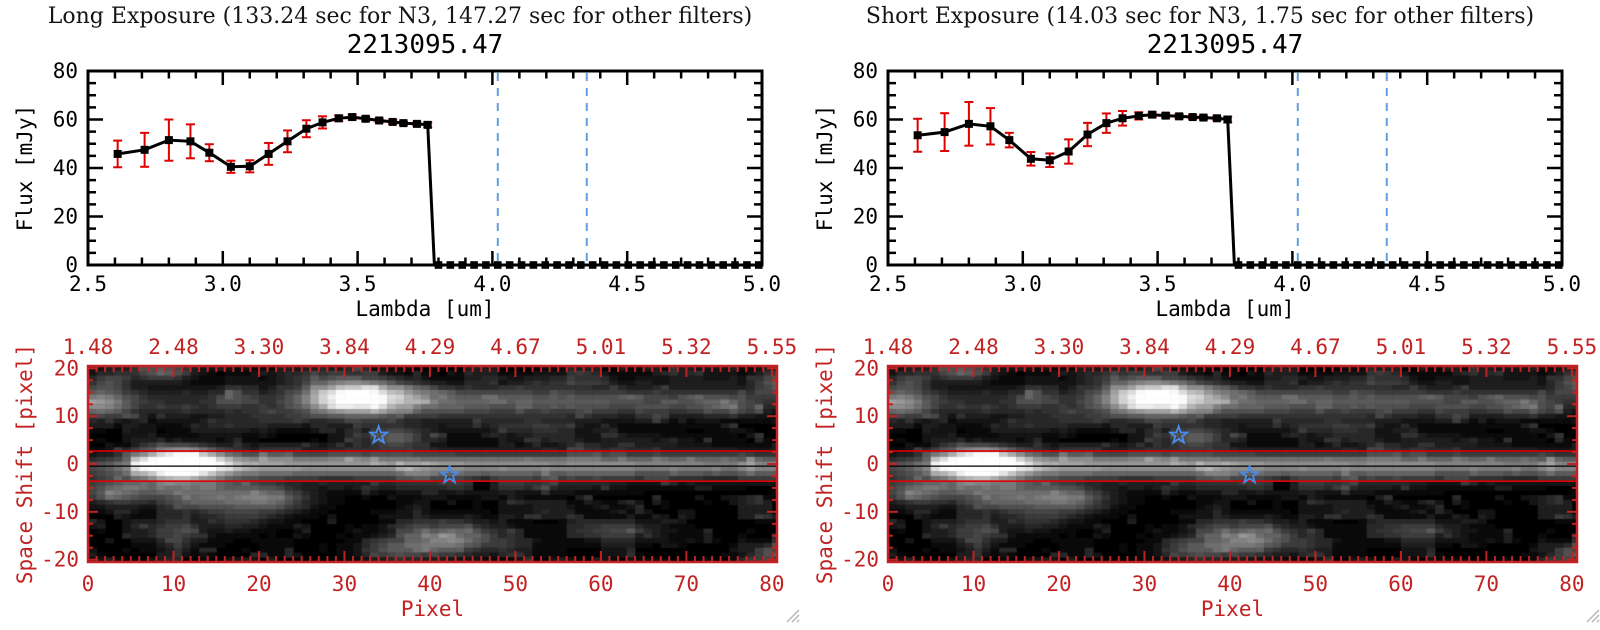 The image size is (1600, 630). What do you see at coordinates (872, 464) in the screenshot?
I see `image-y-tick-label: 0` at bounding box center [872, 464].